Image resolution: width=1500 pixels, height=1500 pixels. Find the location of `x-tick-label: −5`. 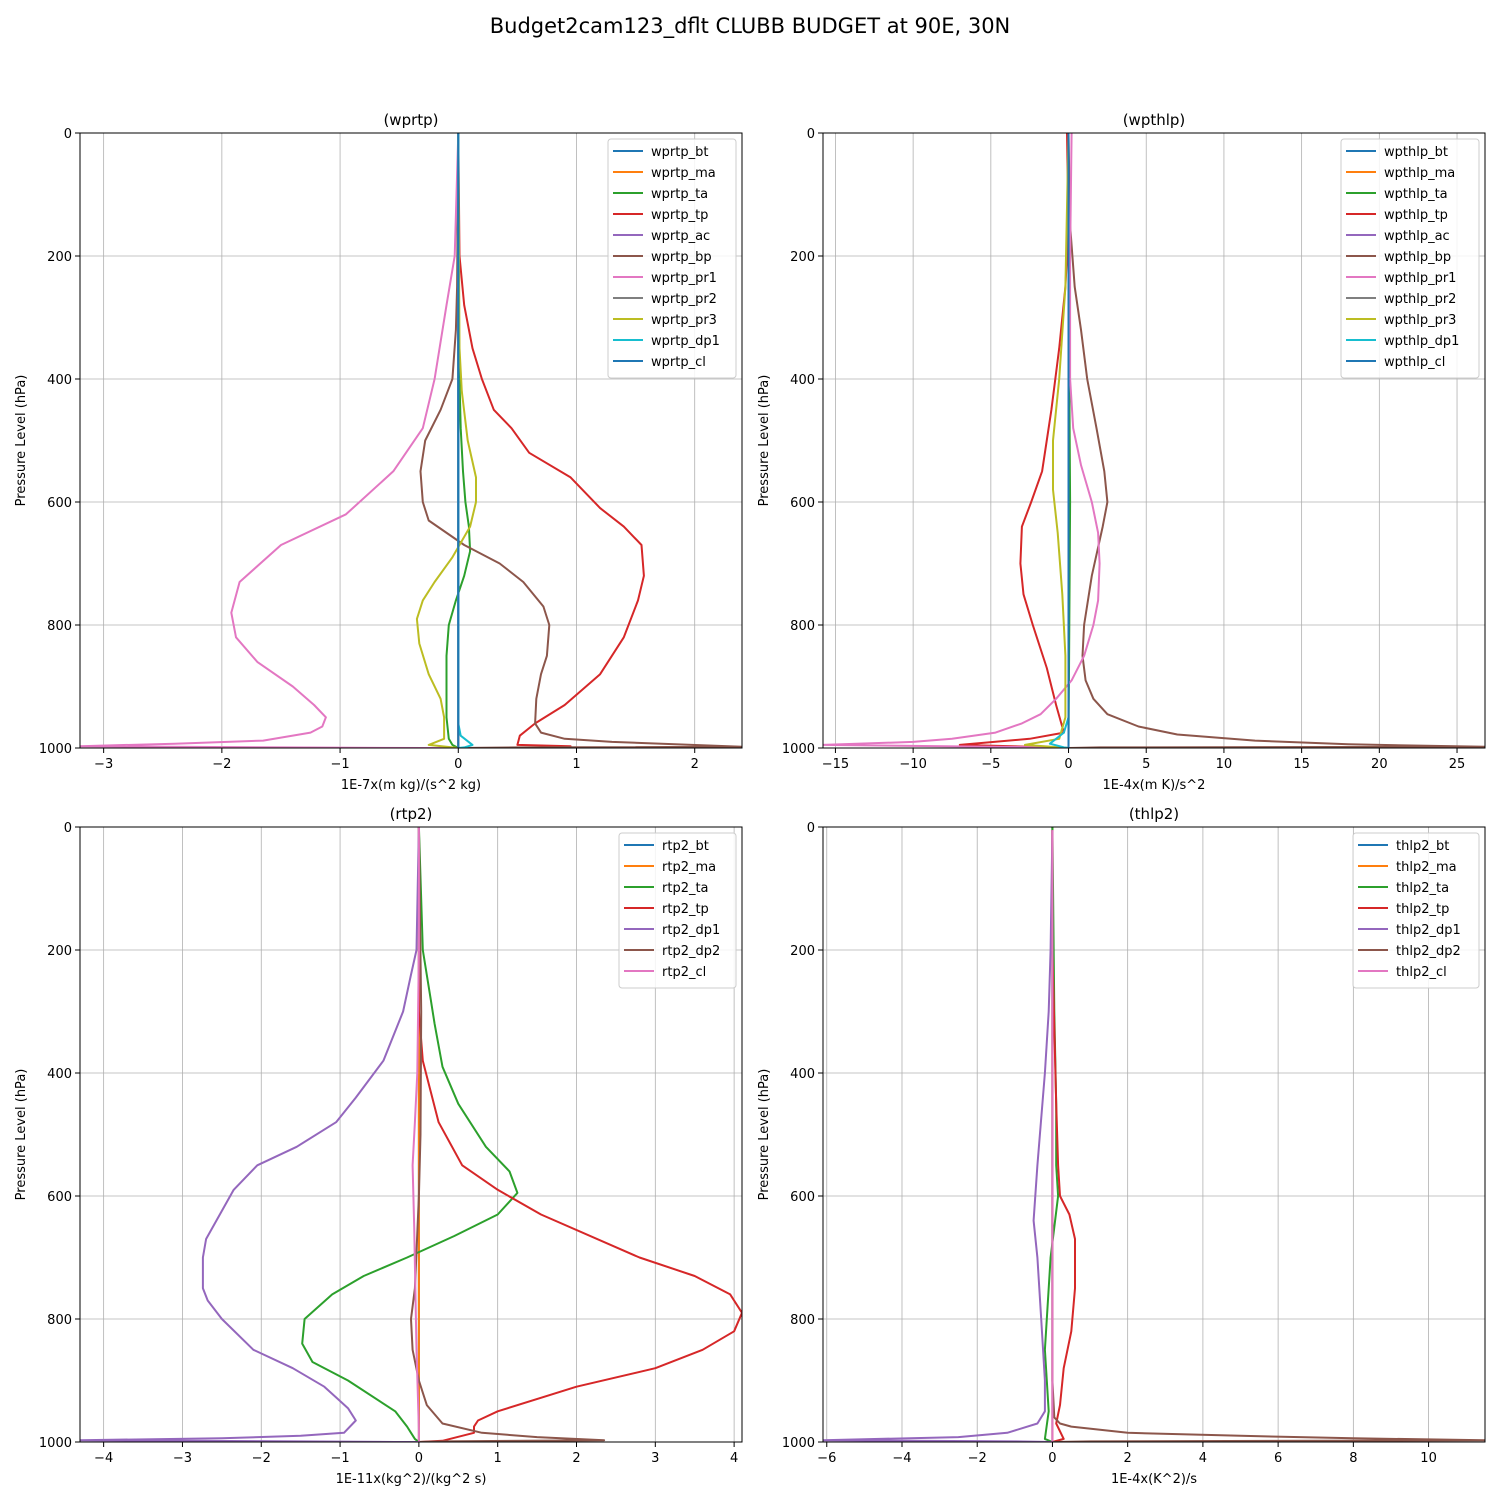

x-tick-label: −5 is located at coordinates (990, 764).